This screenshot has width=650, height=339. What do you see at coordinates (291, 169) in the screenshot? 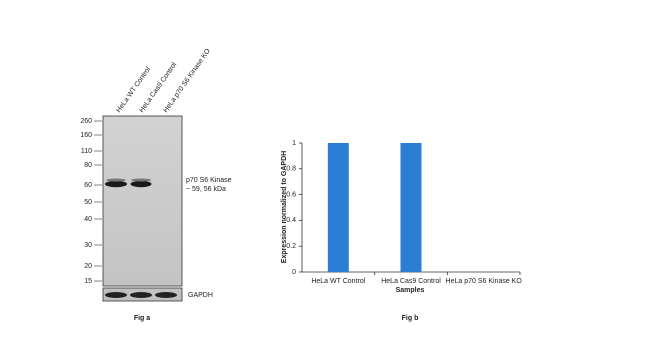
I see `y-tick-label: 0.8` at bounding box center [291, 169].